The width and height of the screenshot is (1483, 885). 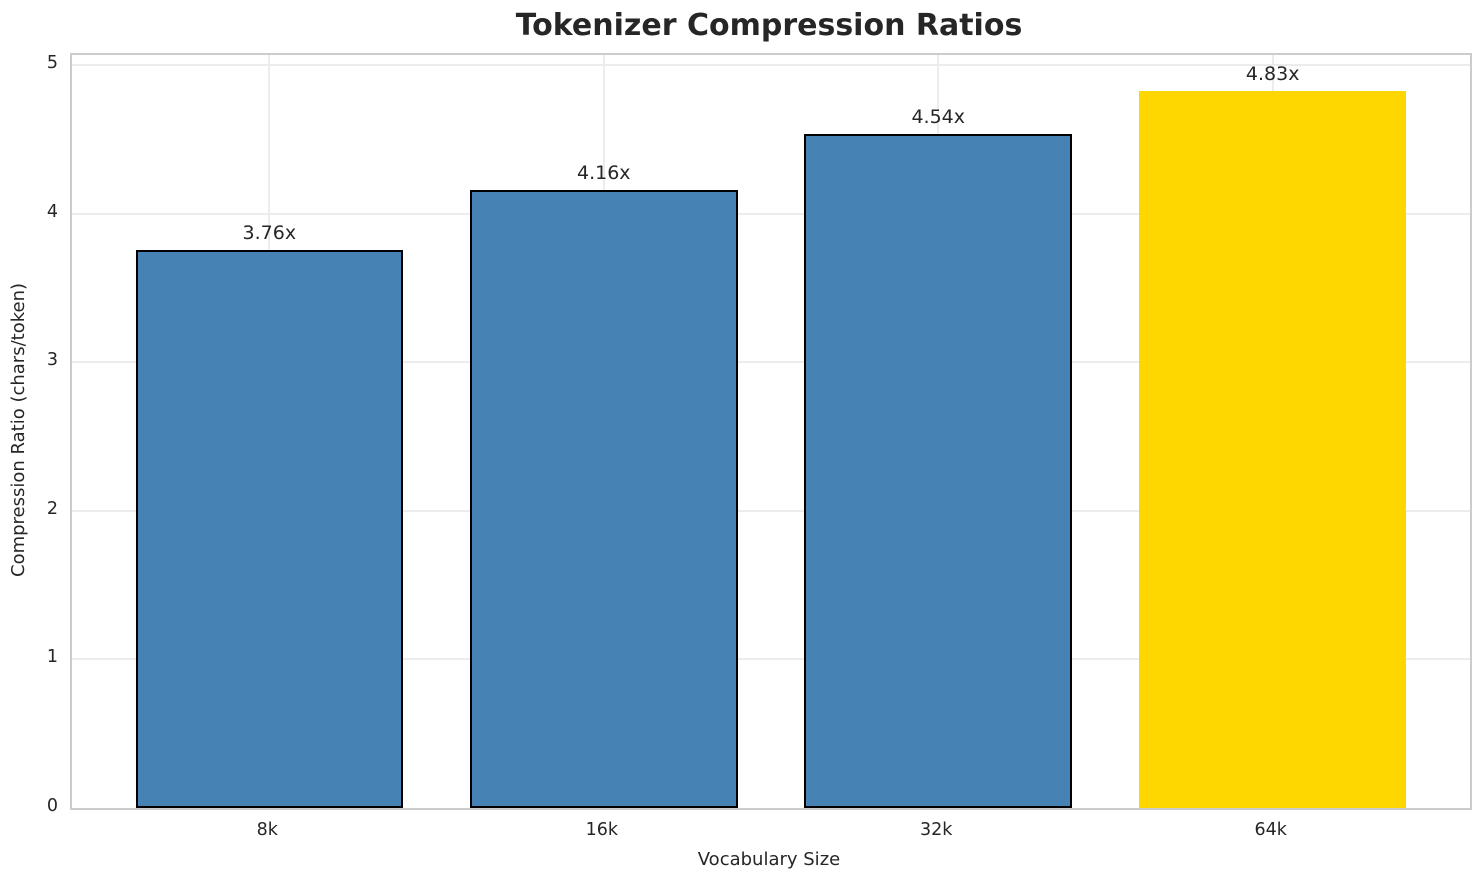 What do you see at coordinates (938, 470) in the screenshot?
I see `bar-32k` at bounding box center [938, 470].